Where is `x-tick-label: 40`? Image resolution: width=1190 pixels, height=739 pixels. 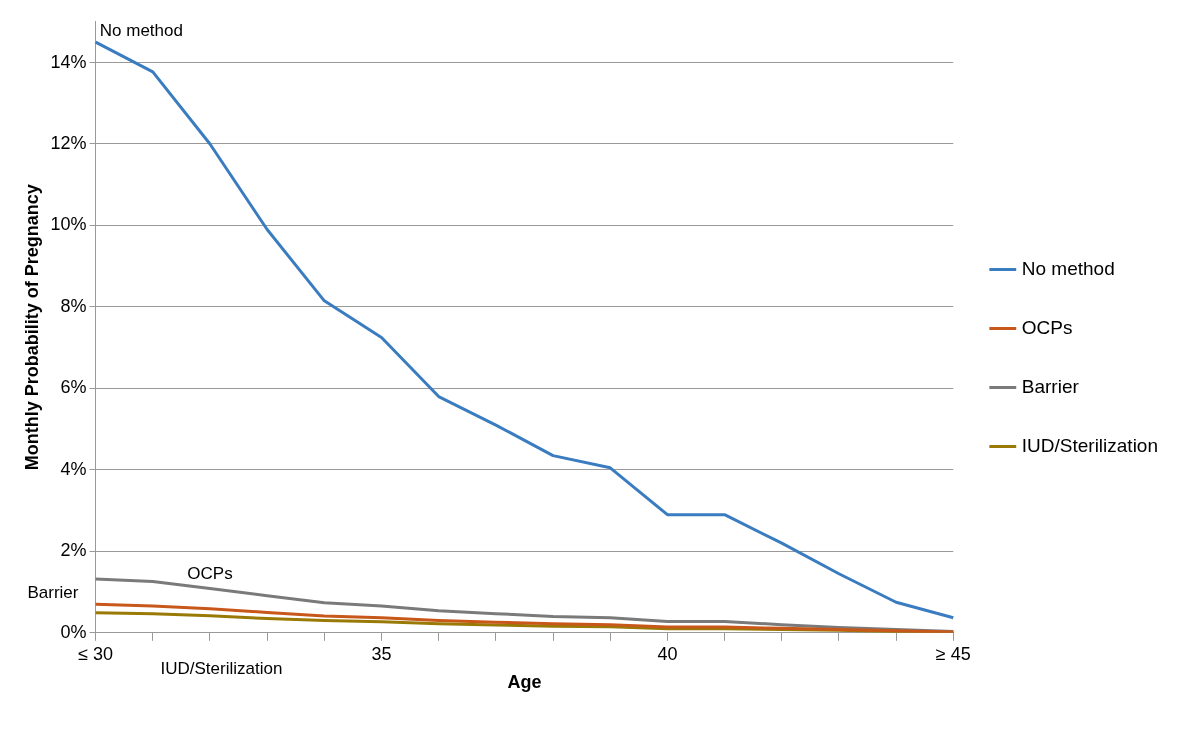
x-tick-label: 40 is located at coordinates (667, 653).